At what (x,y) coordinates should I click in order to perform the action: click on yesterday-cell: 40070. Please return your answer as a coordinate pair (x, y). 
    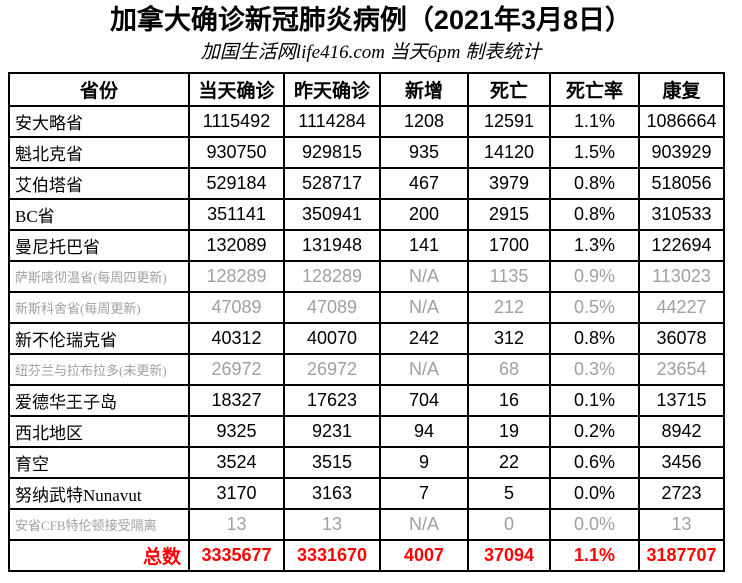
    Looking at the image, I should click on (332, 338).